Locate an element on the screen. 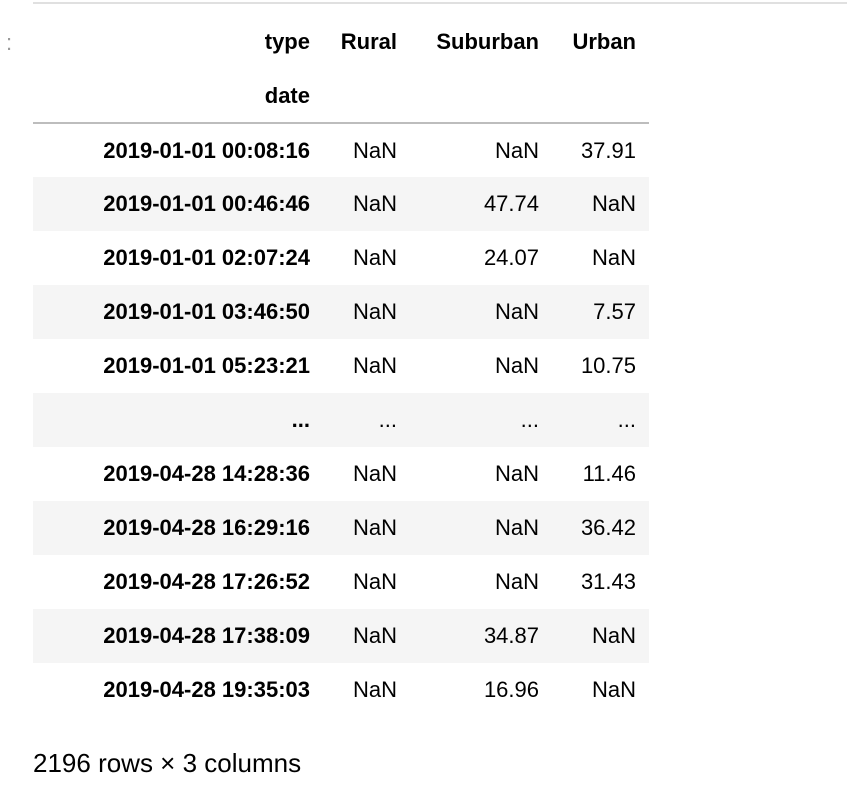 This screenshot has height=798, width=847. dataframe-shape-note: 2196 rows × 3 columns is located at coordinates (167, 763).